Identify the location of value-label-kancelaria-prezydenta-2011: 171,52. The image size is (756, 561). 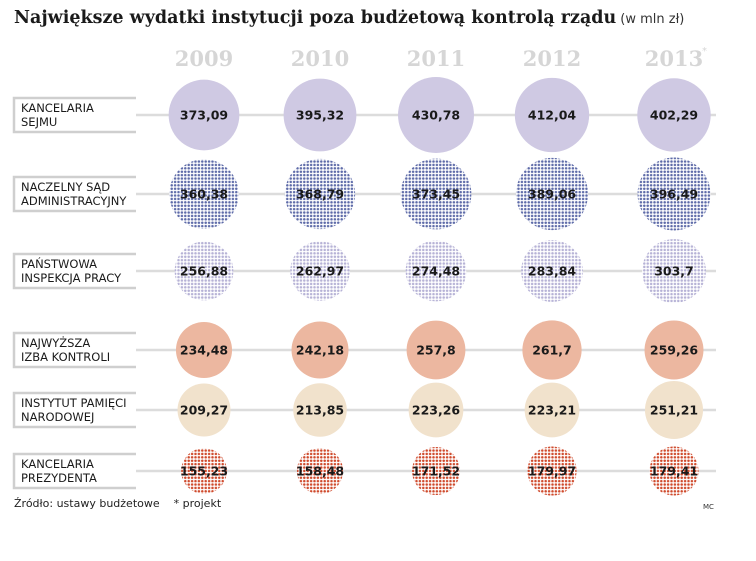
(436, 471).